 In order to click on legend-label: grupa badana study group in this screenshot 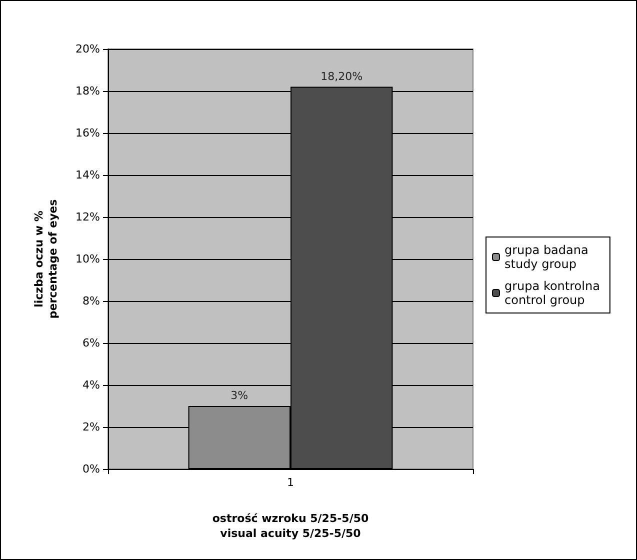, I will do `click(546, 257)`.